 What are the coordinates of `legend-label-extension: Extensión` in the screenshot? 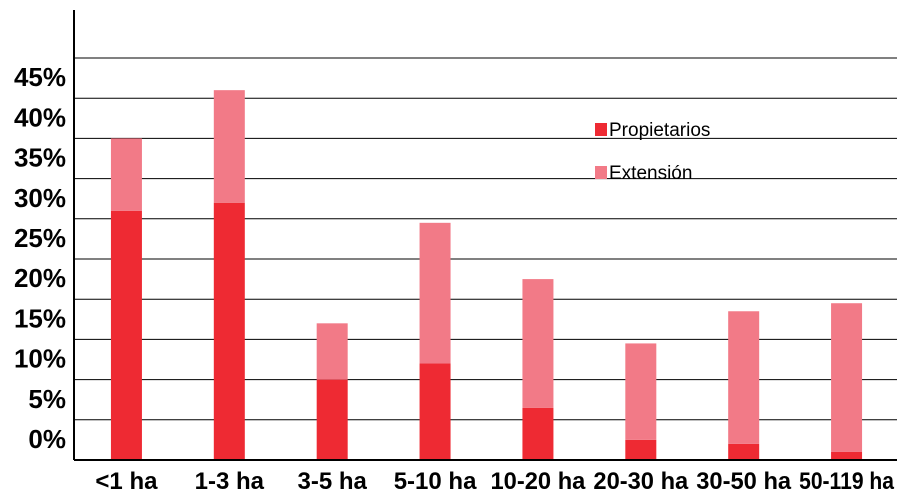 It's located at (650, 173).